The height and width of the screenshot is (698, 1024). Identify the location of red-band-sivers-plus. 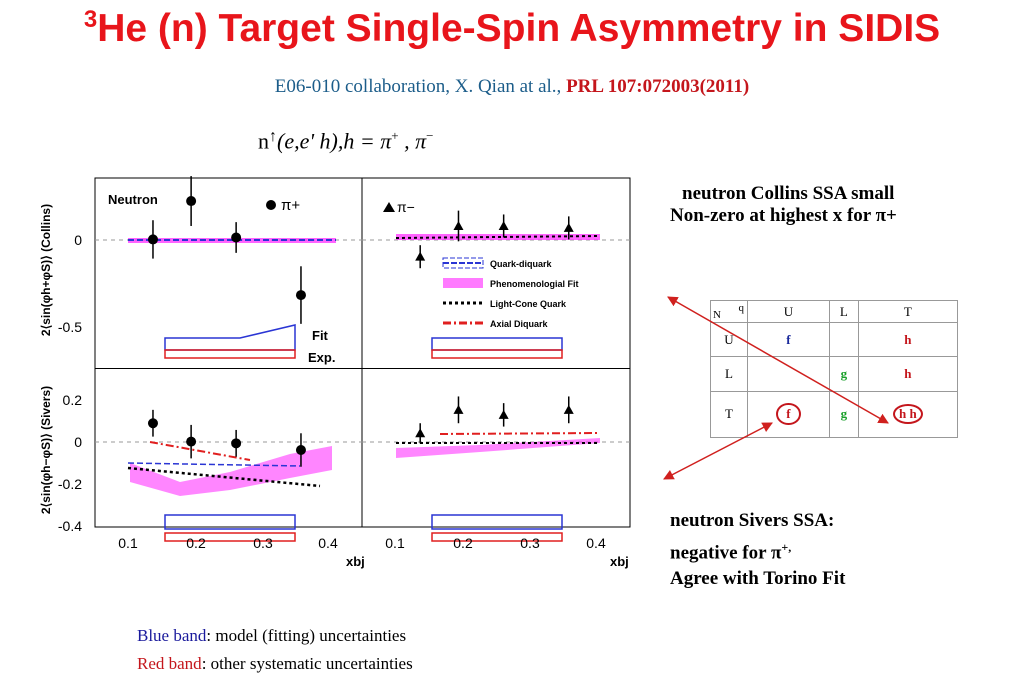
(230, 537).